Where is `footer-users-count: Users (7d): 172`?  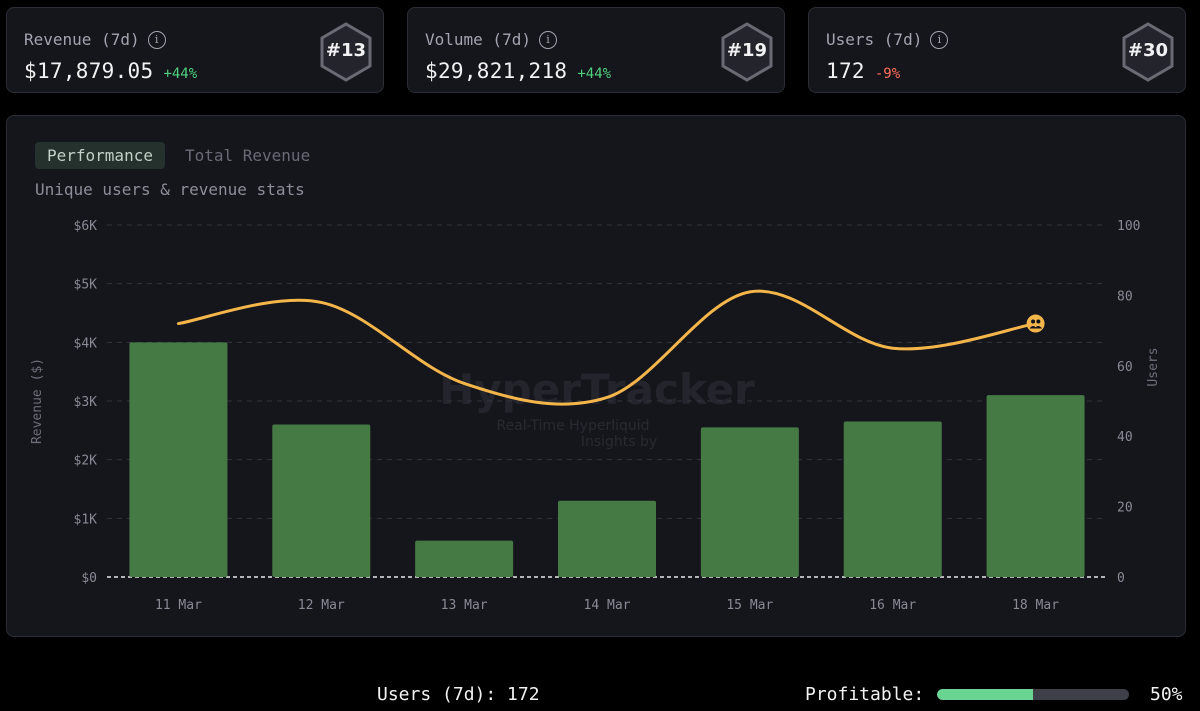 footer-users-count: Users (7d): 172 is located at coordinates (458, 694).